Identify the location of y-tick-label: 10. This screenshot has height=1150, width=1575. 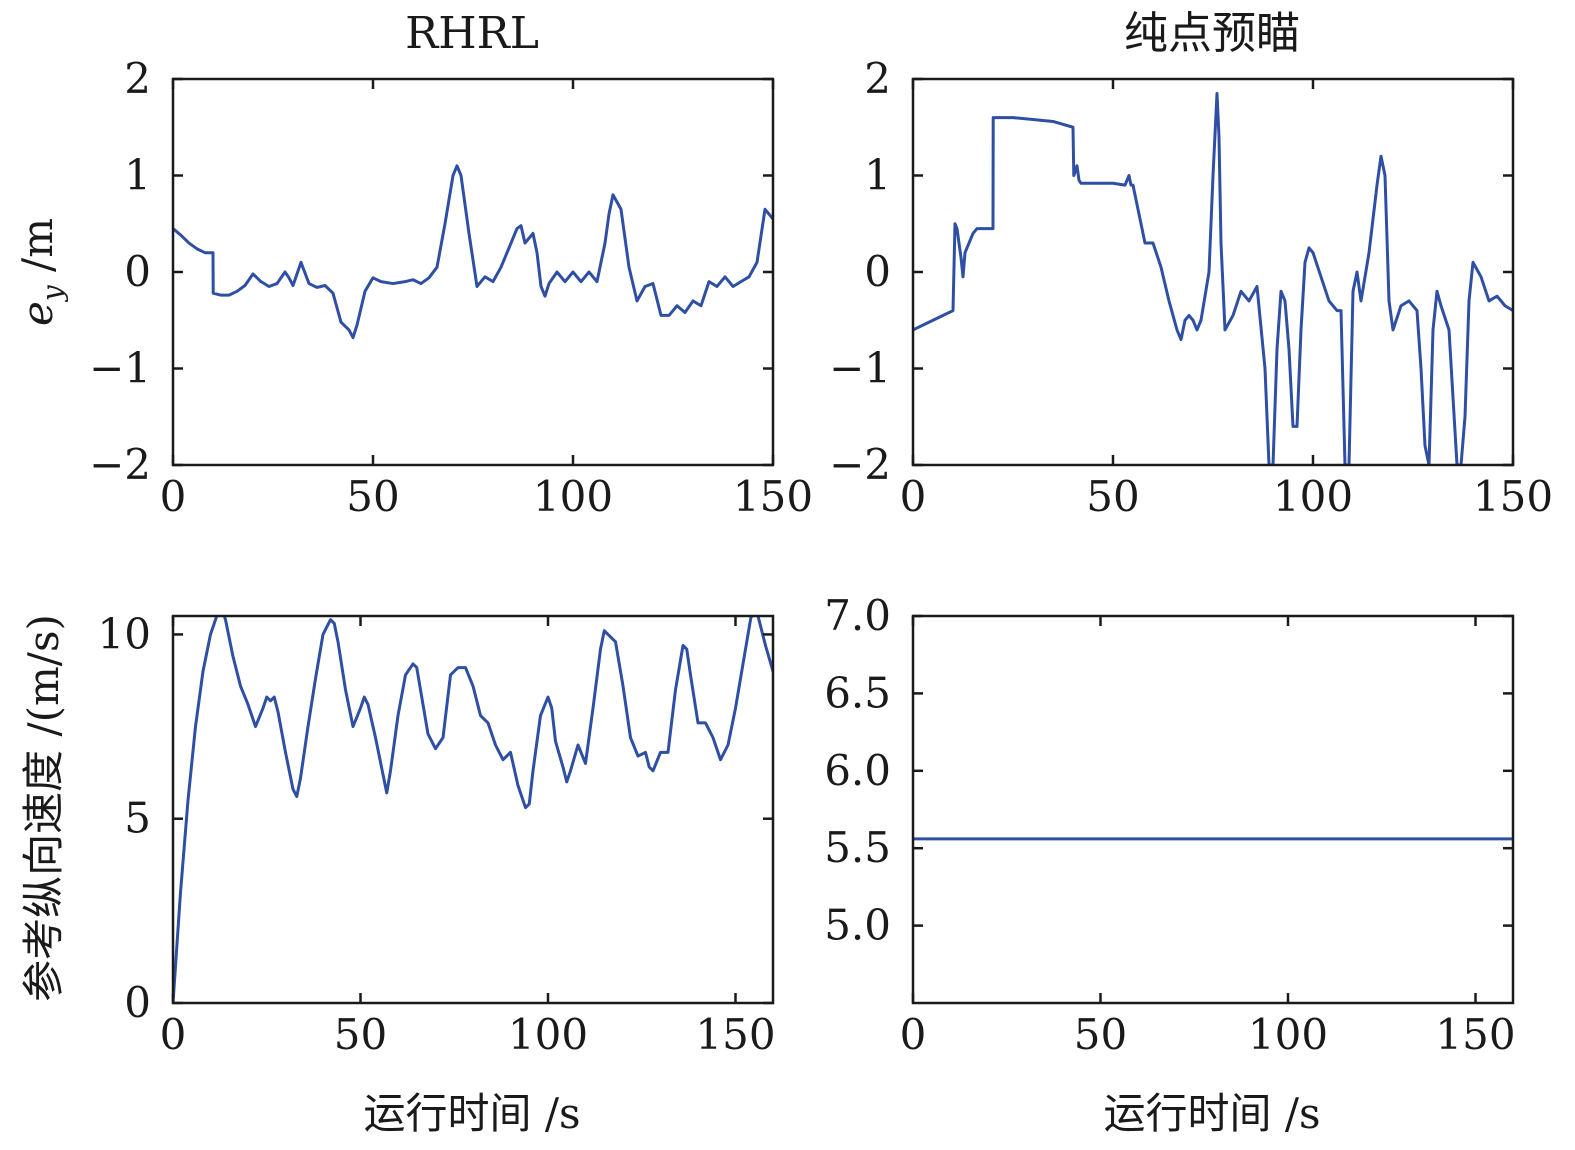
(124, 633).